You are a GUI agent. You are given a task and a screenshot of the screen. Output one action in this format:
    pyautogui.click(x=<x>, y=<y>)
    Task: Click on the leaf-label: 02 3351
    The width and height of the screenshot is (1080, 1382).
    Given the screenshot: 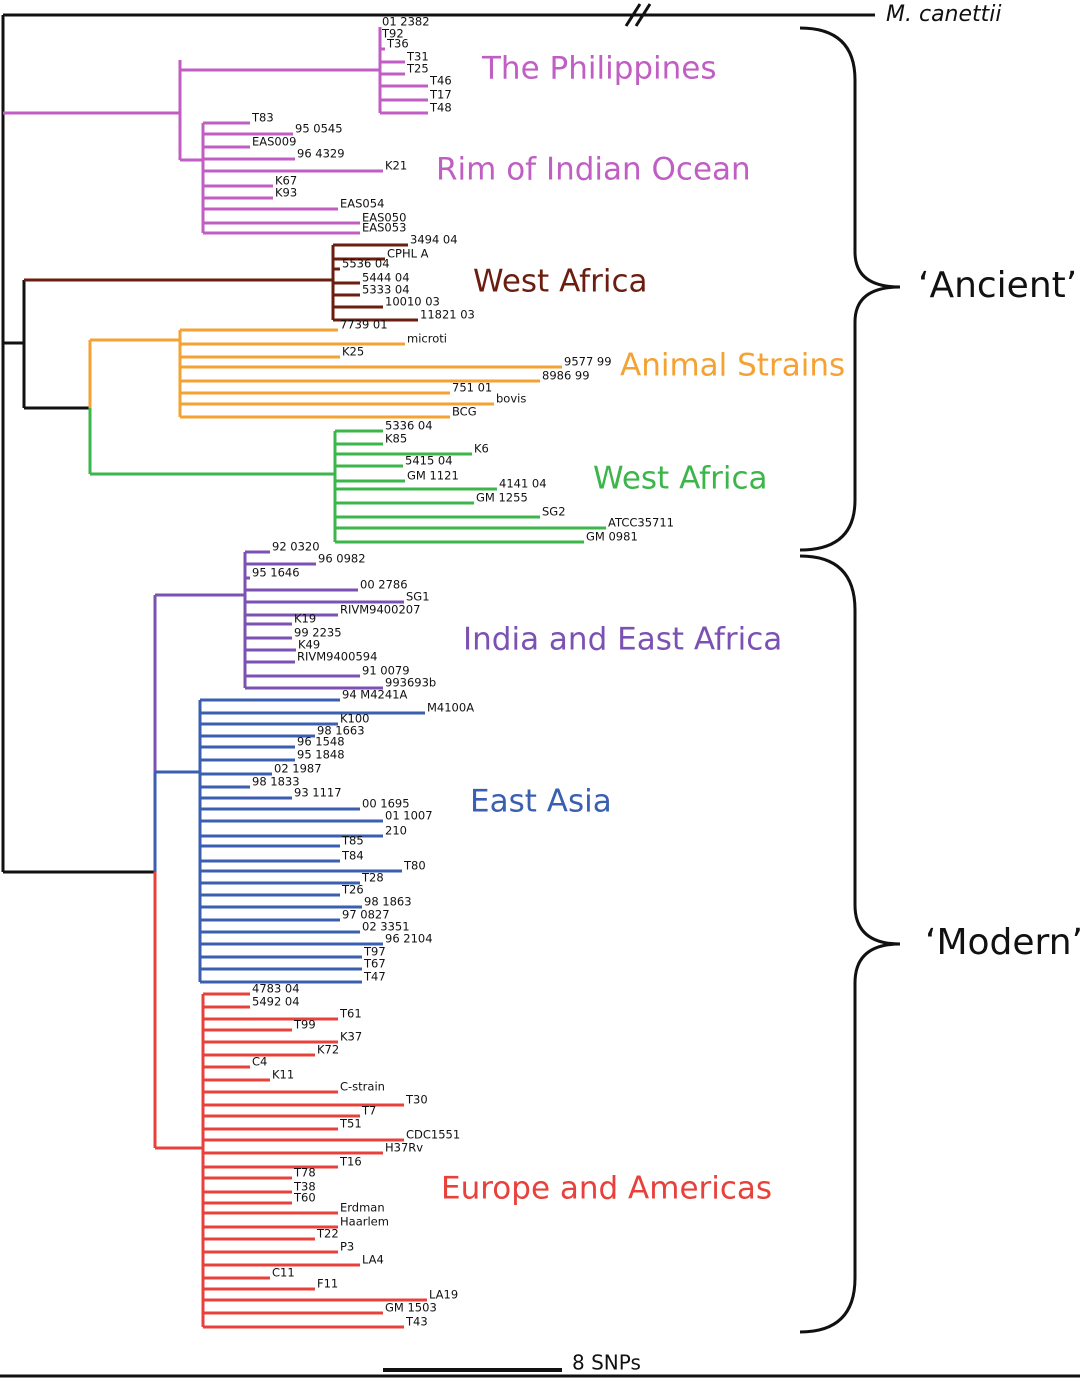 What is the action you would take?
    pyautogui.click(x=386, y=927)
    